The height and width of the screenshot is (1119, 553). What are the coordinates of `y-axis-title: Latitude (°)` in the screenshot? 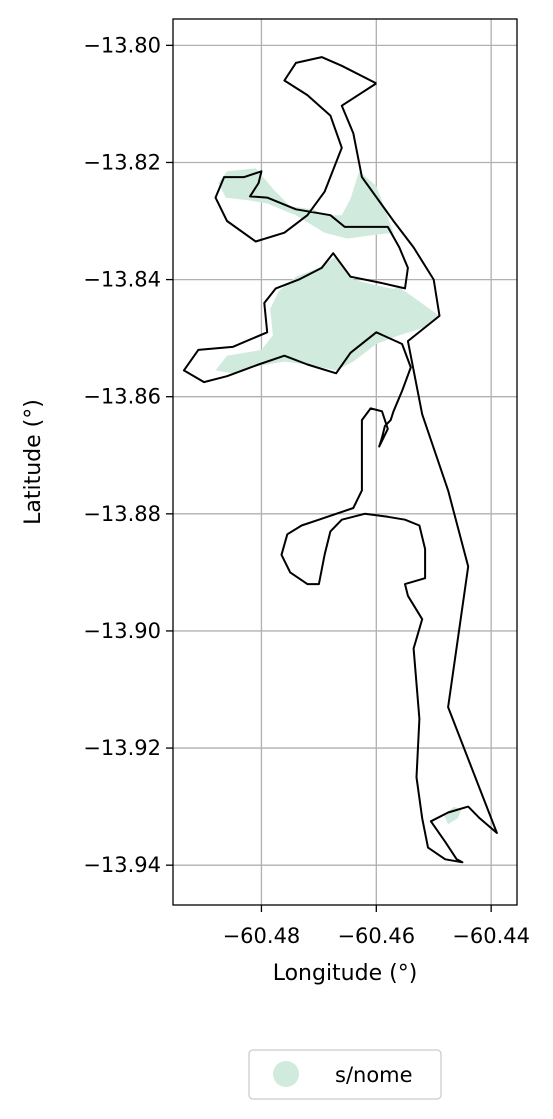 It's located at (33, 462).